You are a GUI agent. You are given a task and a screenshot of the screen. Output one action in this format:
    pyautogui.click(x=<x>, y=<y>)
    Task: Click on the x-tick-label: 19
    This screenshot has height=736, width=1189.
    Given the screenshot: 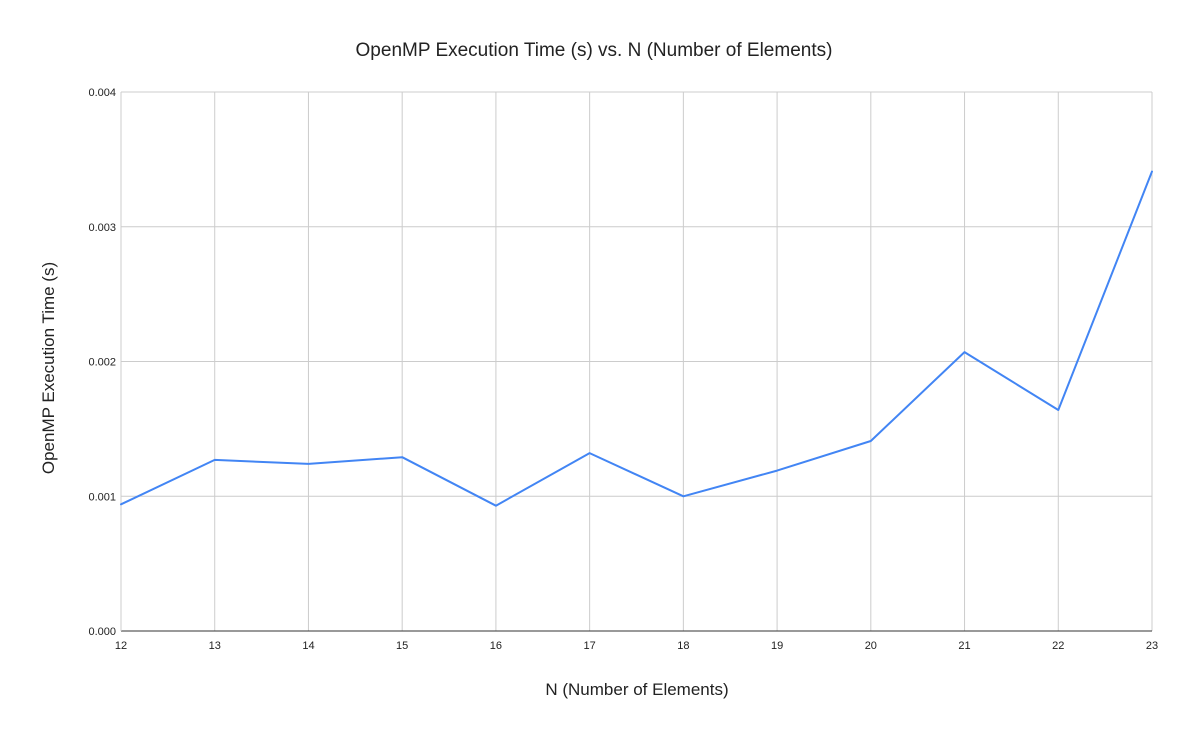 What is the action you would take?
    pyautogui.click(x=777, y=646)
    